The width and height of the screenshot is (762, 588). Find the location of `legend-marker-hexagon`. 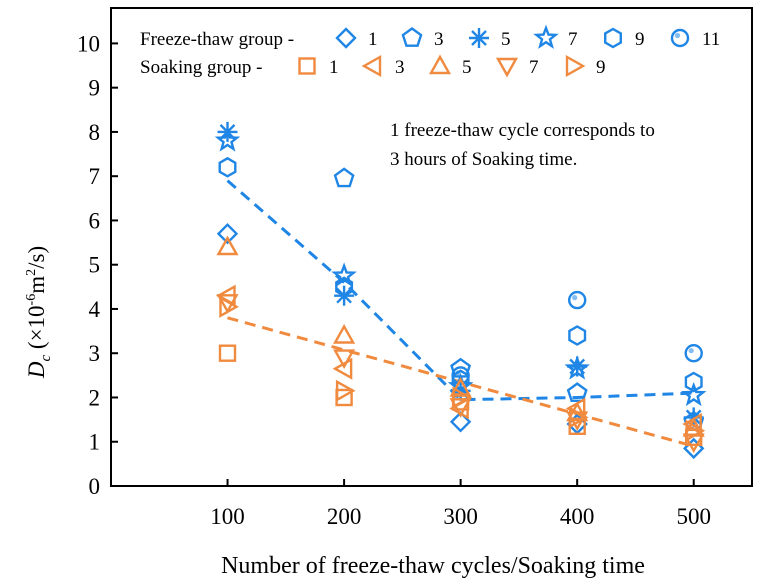

legend-marker-hexagon is located at coordinates (613, 38).